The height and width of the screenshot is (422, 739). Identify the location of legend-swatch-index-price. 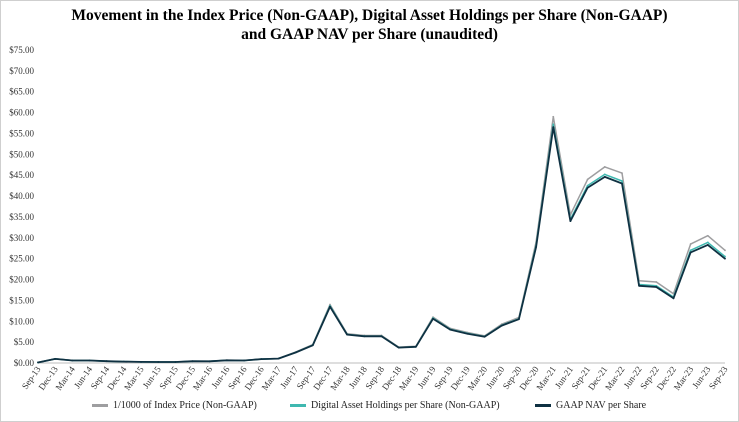
(100, 405).